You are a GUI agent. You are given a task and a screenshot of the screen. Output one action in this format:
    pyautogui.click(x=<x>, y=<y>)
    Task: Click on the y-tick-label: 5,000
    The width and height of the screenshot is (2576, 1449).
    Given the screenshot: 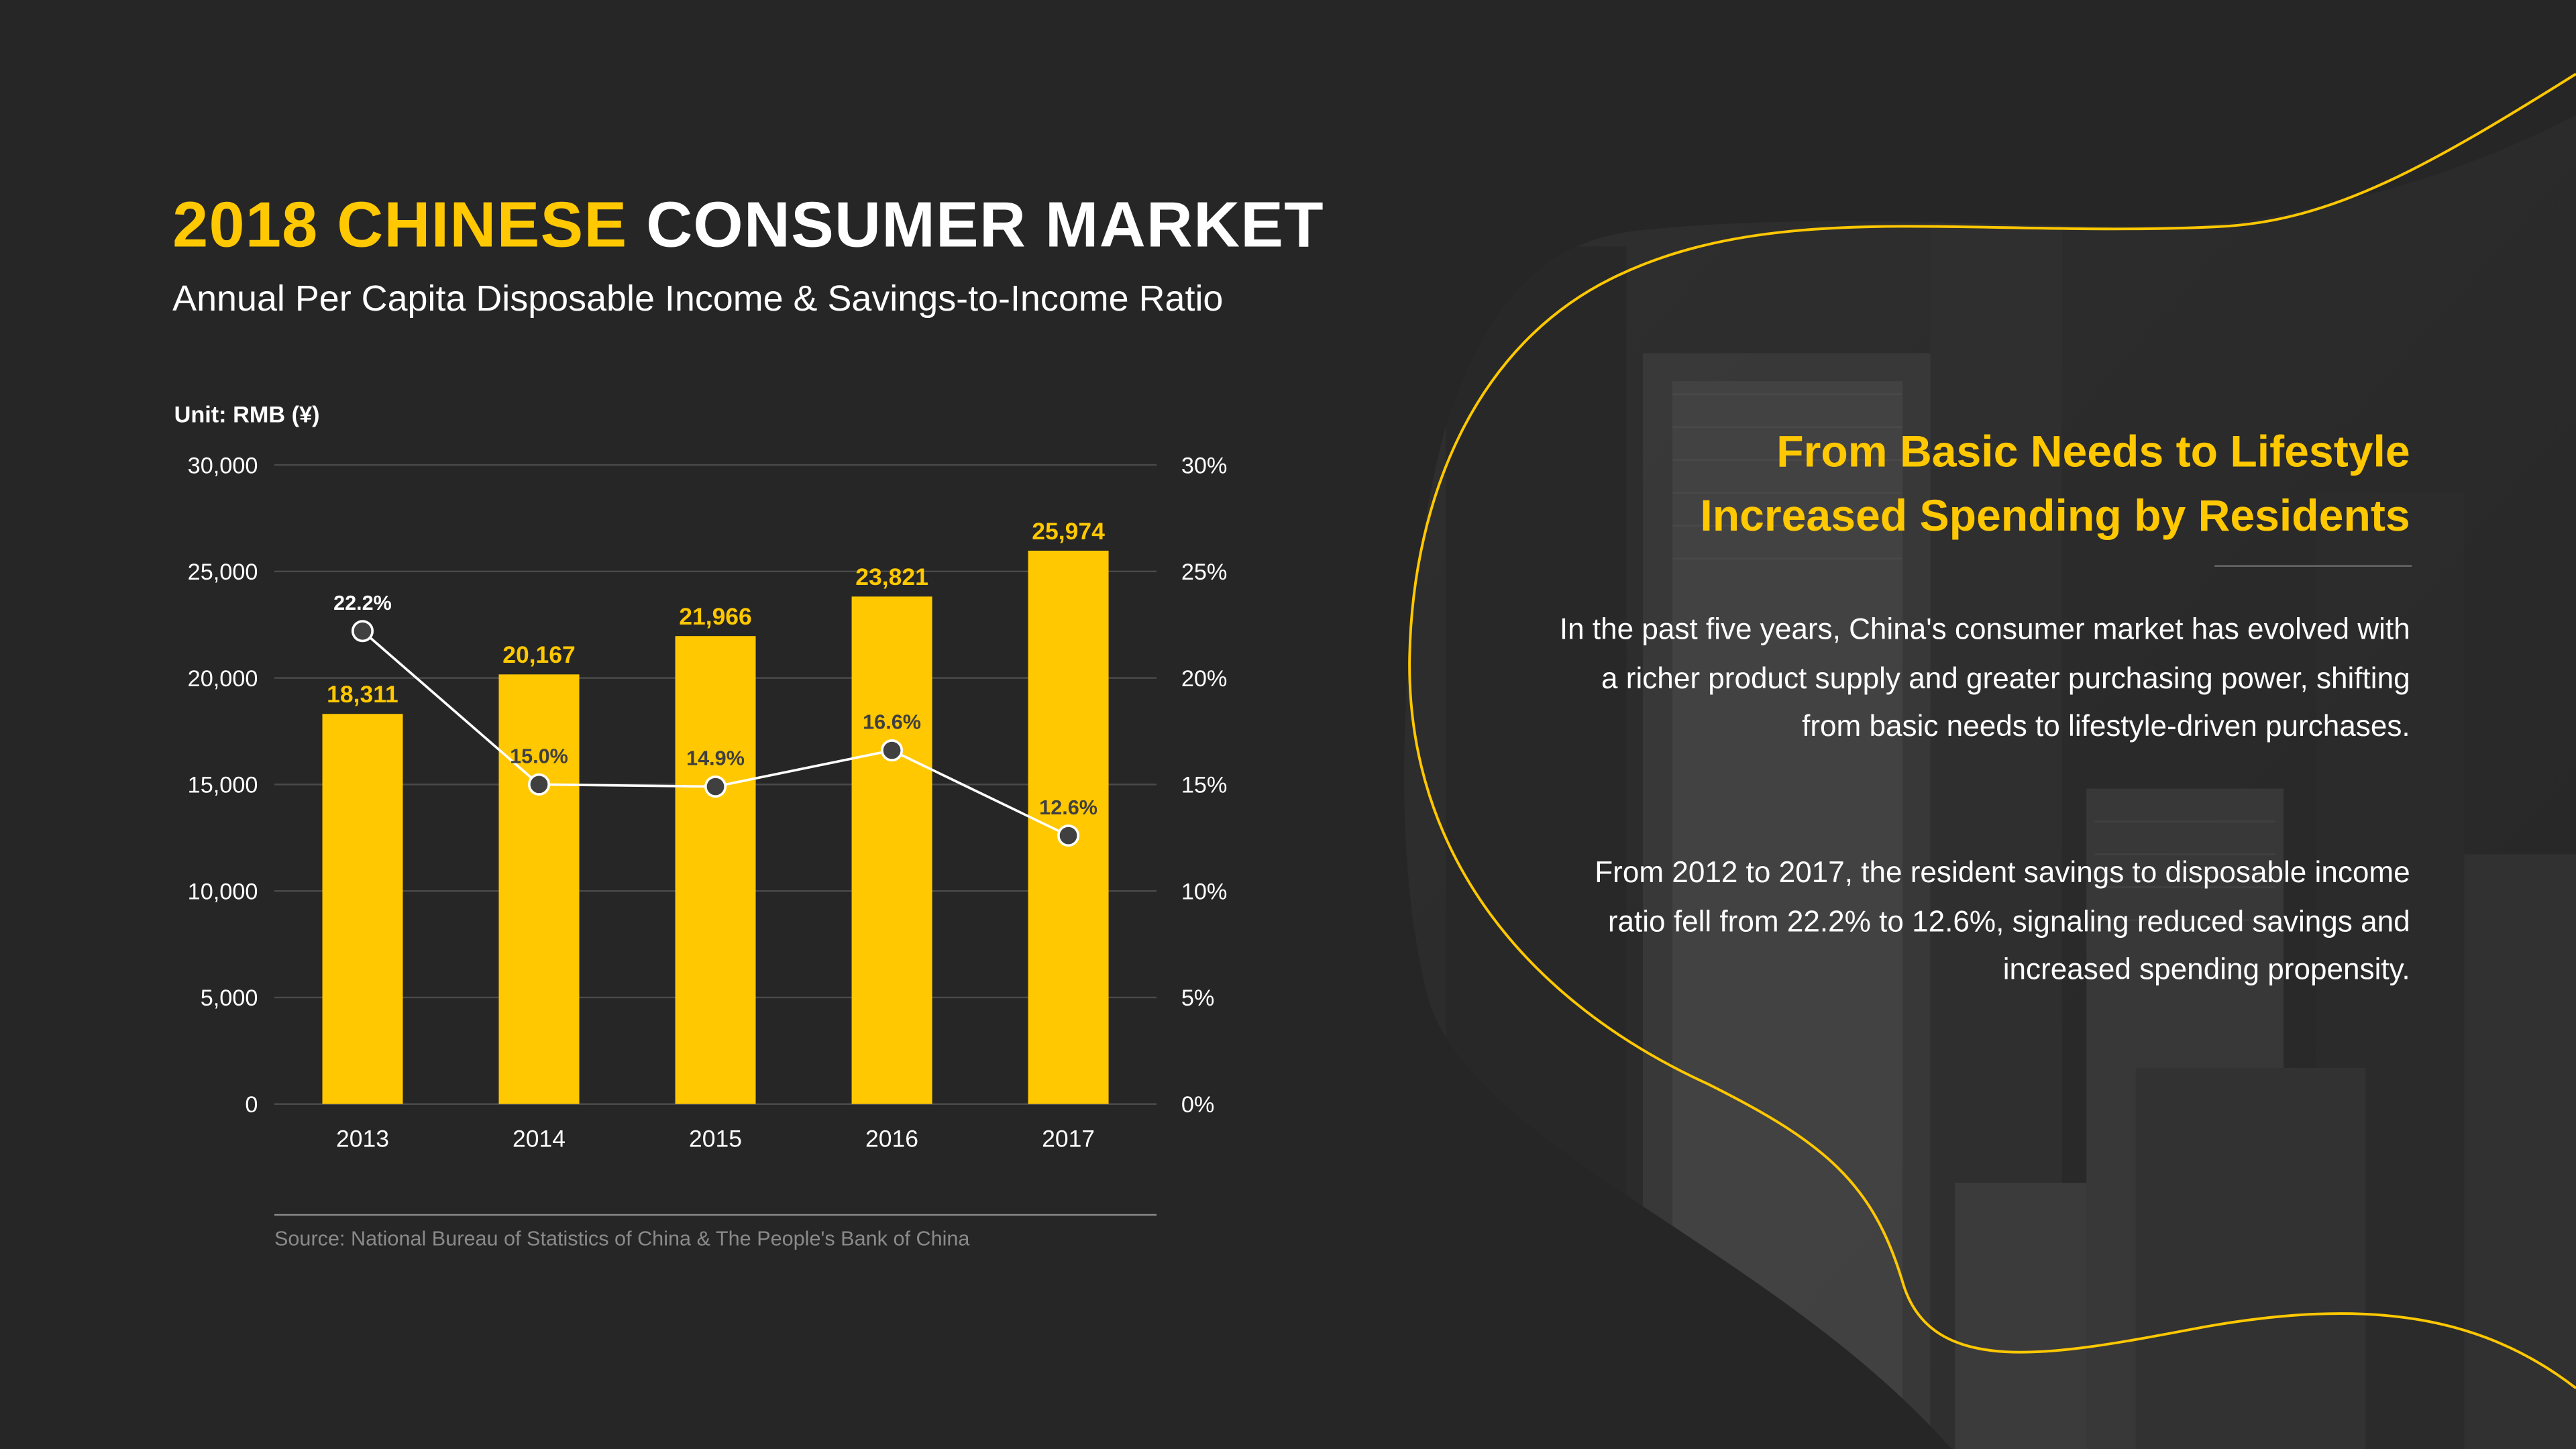 What is the action you would take?
    pyautogui.click(x=229, y=998)
    